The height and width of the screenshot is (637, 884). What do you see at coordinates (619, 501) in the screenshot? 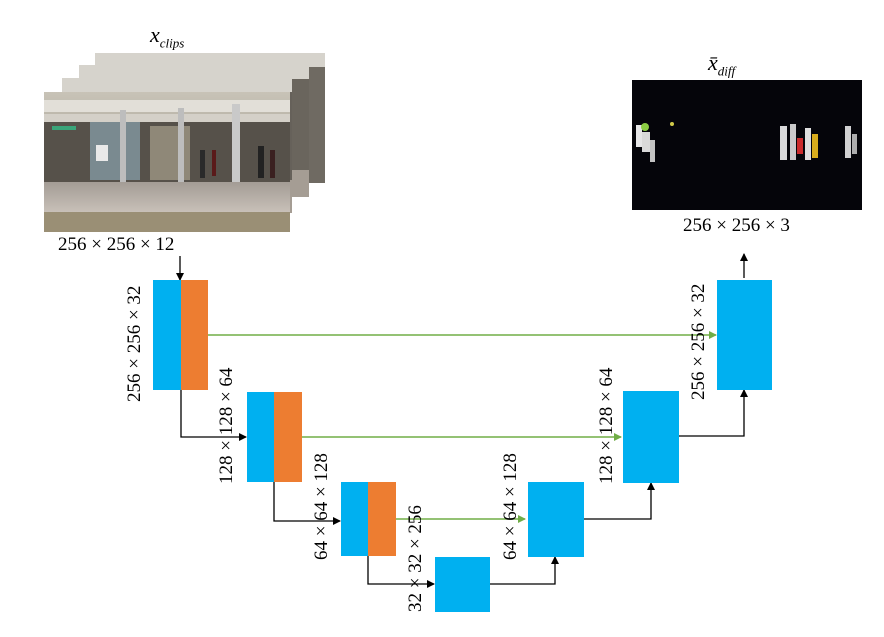
I see `dec3-to-dec2-arrow` at bounding box center [619, 501].